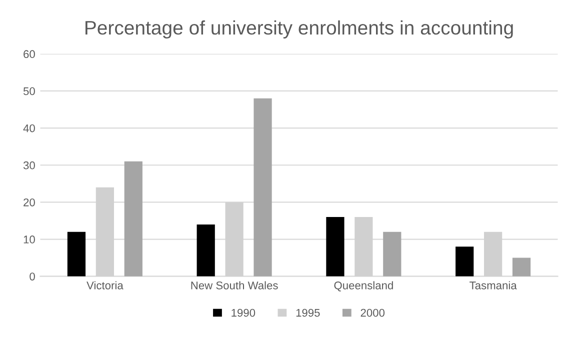 The width and height of the screenshot is (575, 337). I want to click on legend-label: 2000, so click(372, 312).